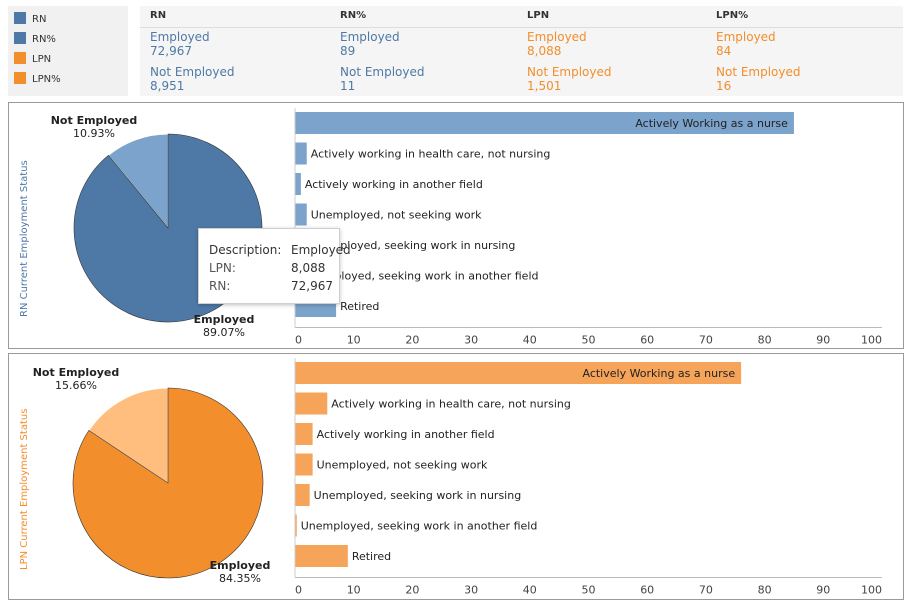  Describe the element at coordinates (530, 590) in the screenshot. I see `lpn-x-tick-label: 40` at that location.